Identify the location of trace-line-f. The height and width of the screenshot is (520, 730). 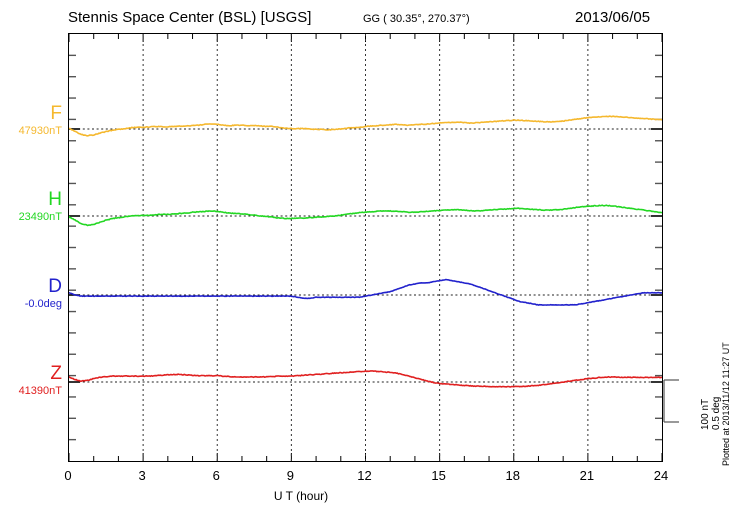
(365, 126).